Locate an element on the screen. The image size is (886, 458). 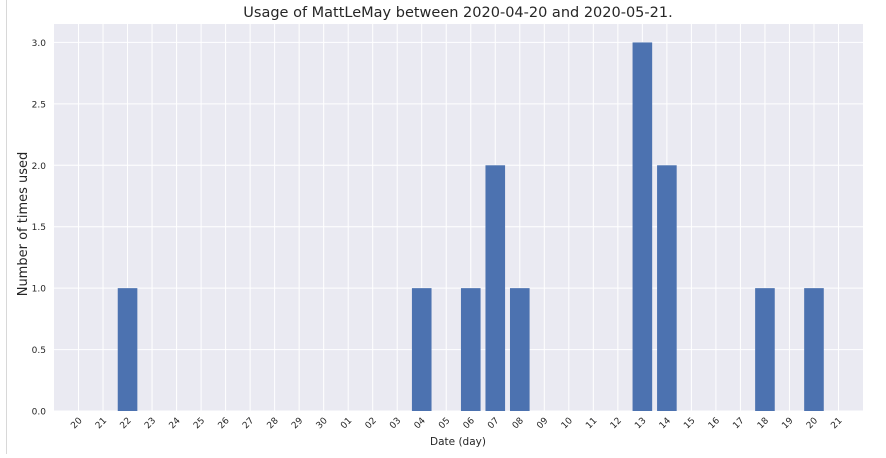
y-tick-label: 3.0 is located at coordinates (39, 44).